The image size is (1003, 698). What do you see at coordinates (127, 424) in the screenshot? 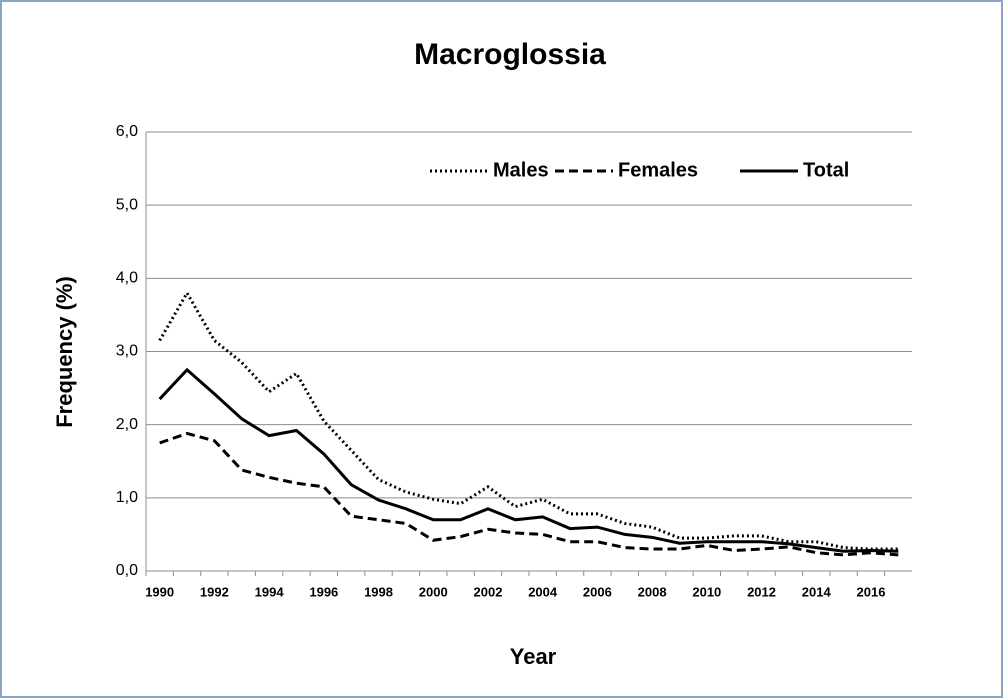
I see `y-tick-label: 2,0` at bounding box center [127, 424].